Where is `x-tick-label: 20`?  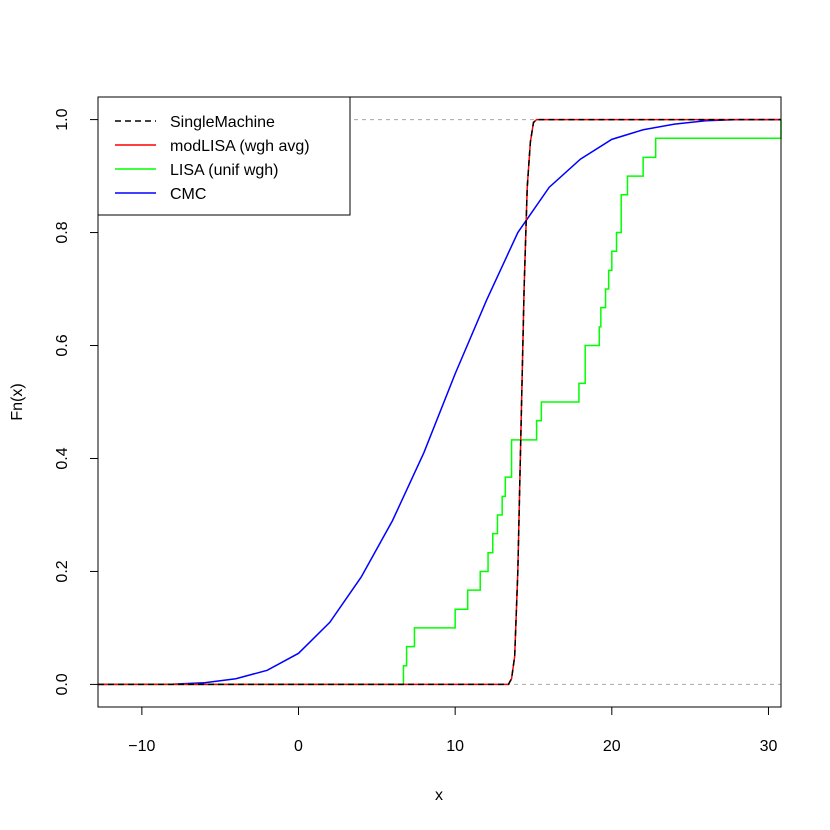
x-tick-label: 20 is located at coordinates (612, 746).